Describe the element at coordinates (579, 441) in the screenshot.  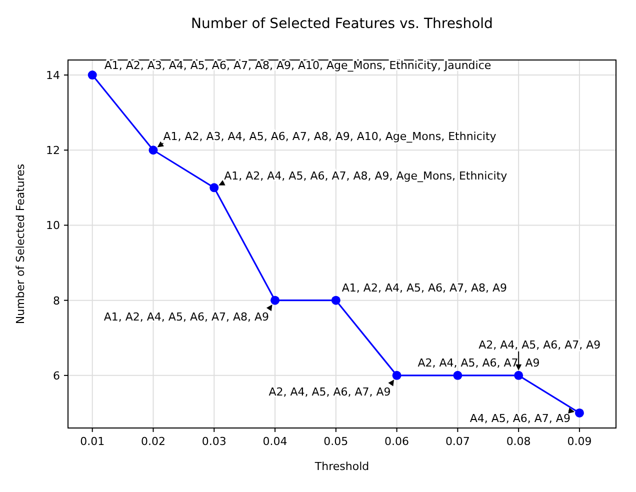
I see `x-tick-label: 0.09` at that location.